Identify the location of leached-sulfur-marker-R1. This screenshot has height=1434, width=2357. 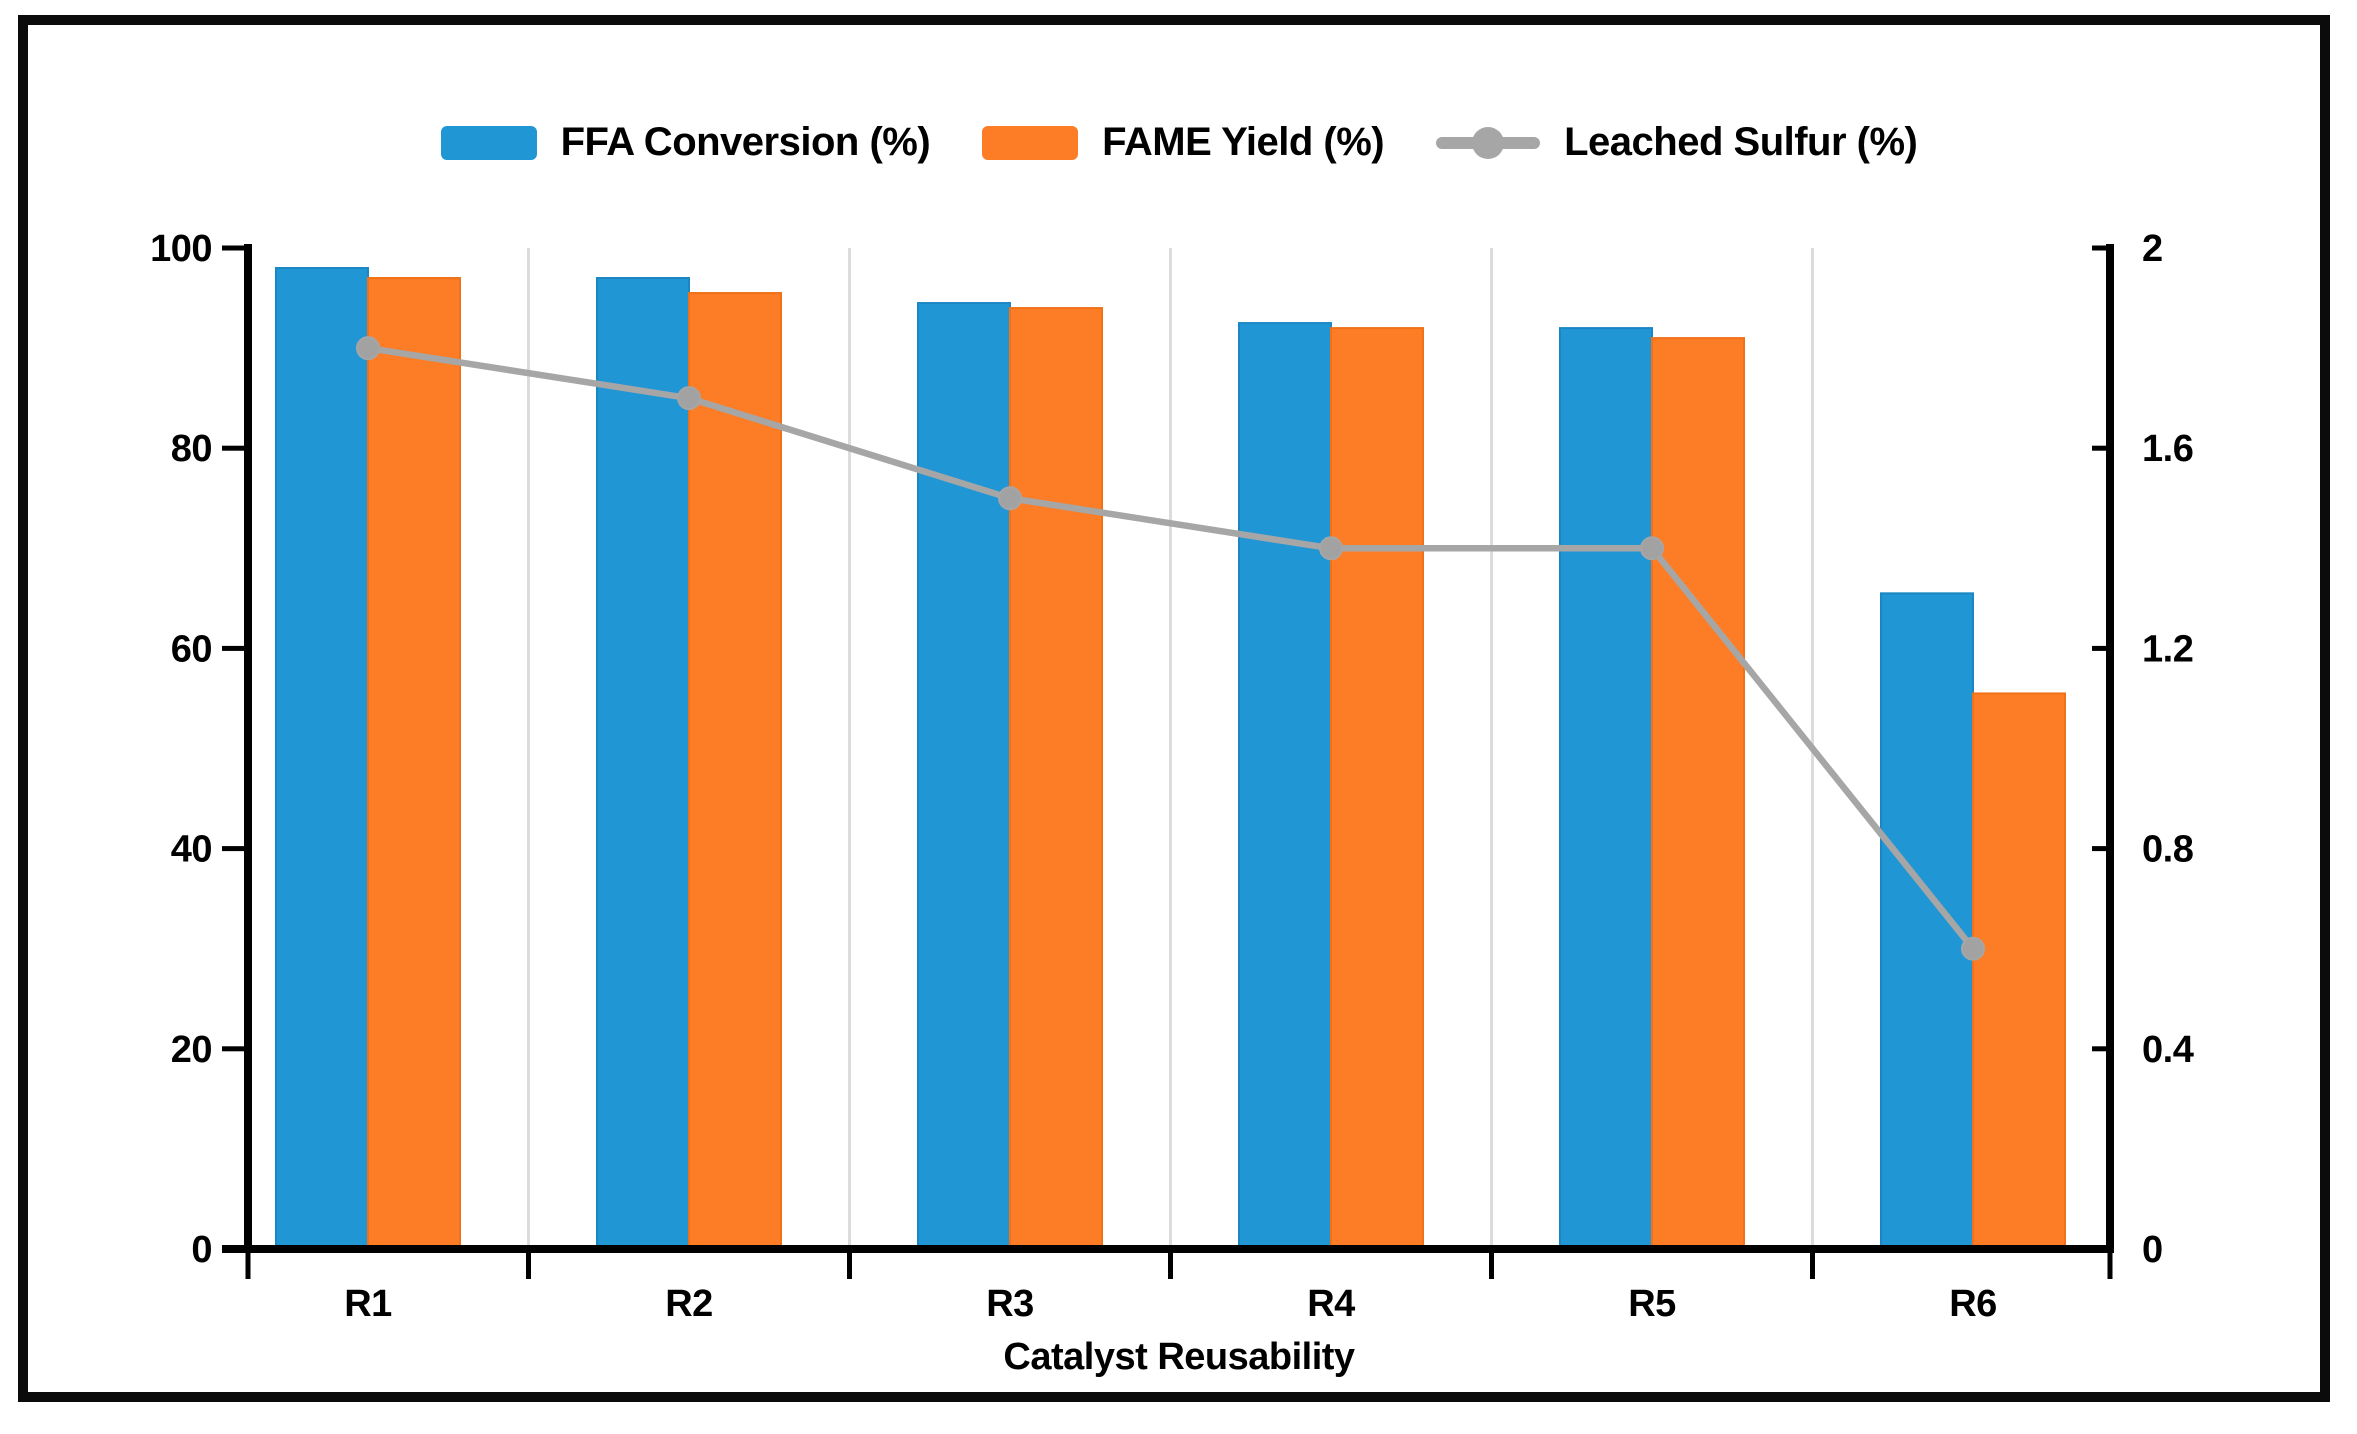
(368, 348).